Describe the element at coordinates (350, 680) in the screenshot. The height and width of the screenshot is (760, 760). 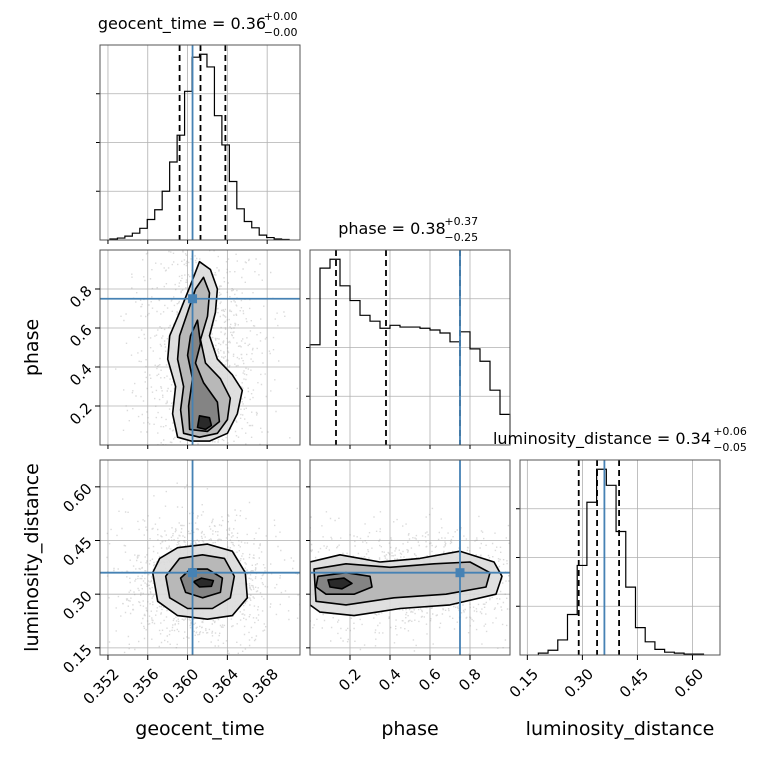
I see `x-tick-label: 0.2` at that location.